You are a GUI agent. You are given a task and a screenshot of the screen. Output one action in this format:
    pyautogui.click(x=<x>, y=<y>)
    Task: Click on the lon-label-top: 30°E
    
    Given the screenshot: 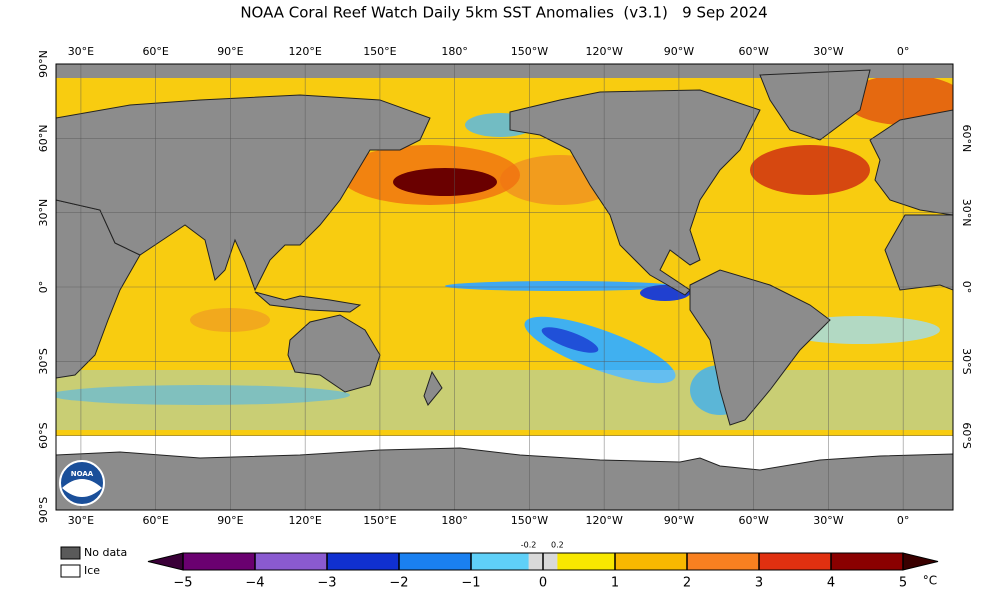 What is the action you would take?
    pyautogui.click(x=81, y=51)
    